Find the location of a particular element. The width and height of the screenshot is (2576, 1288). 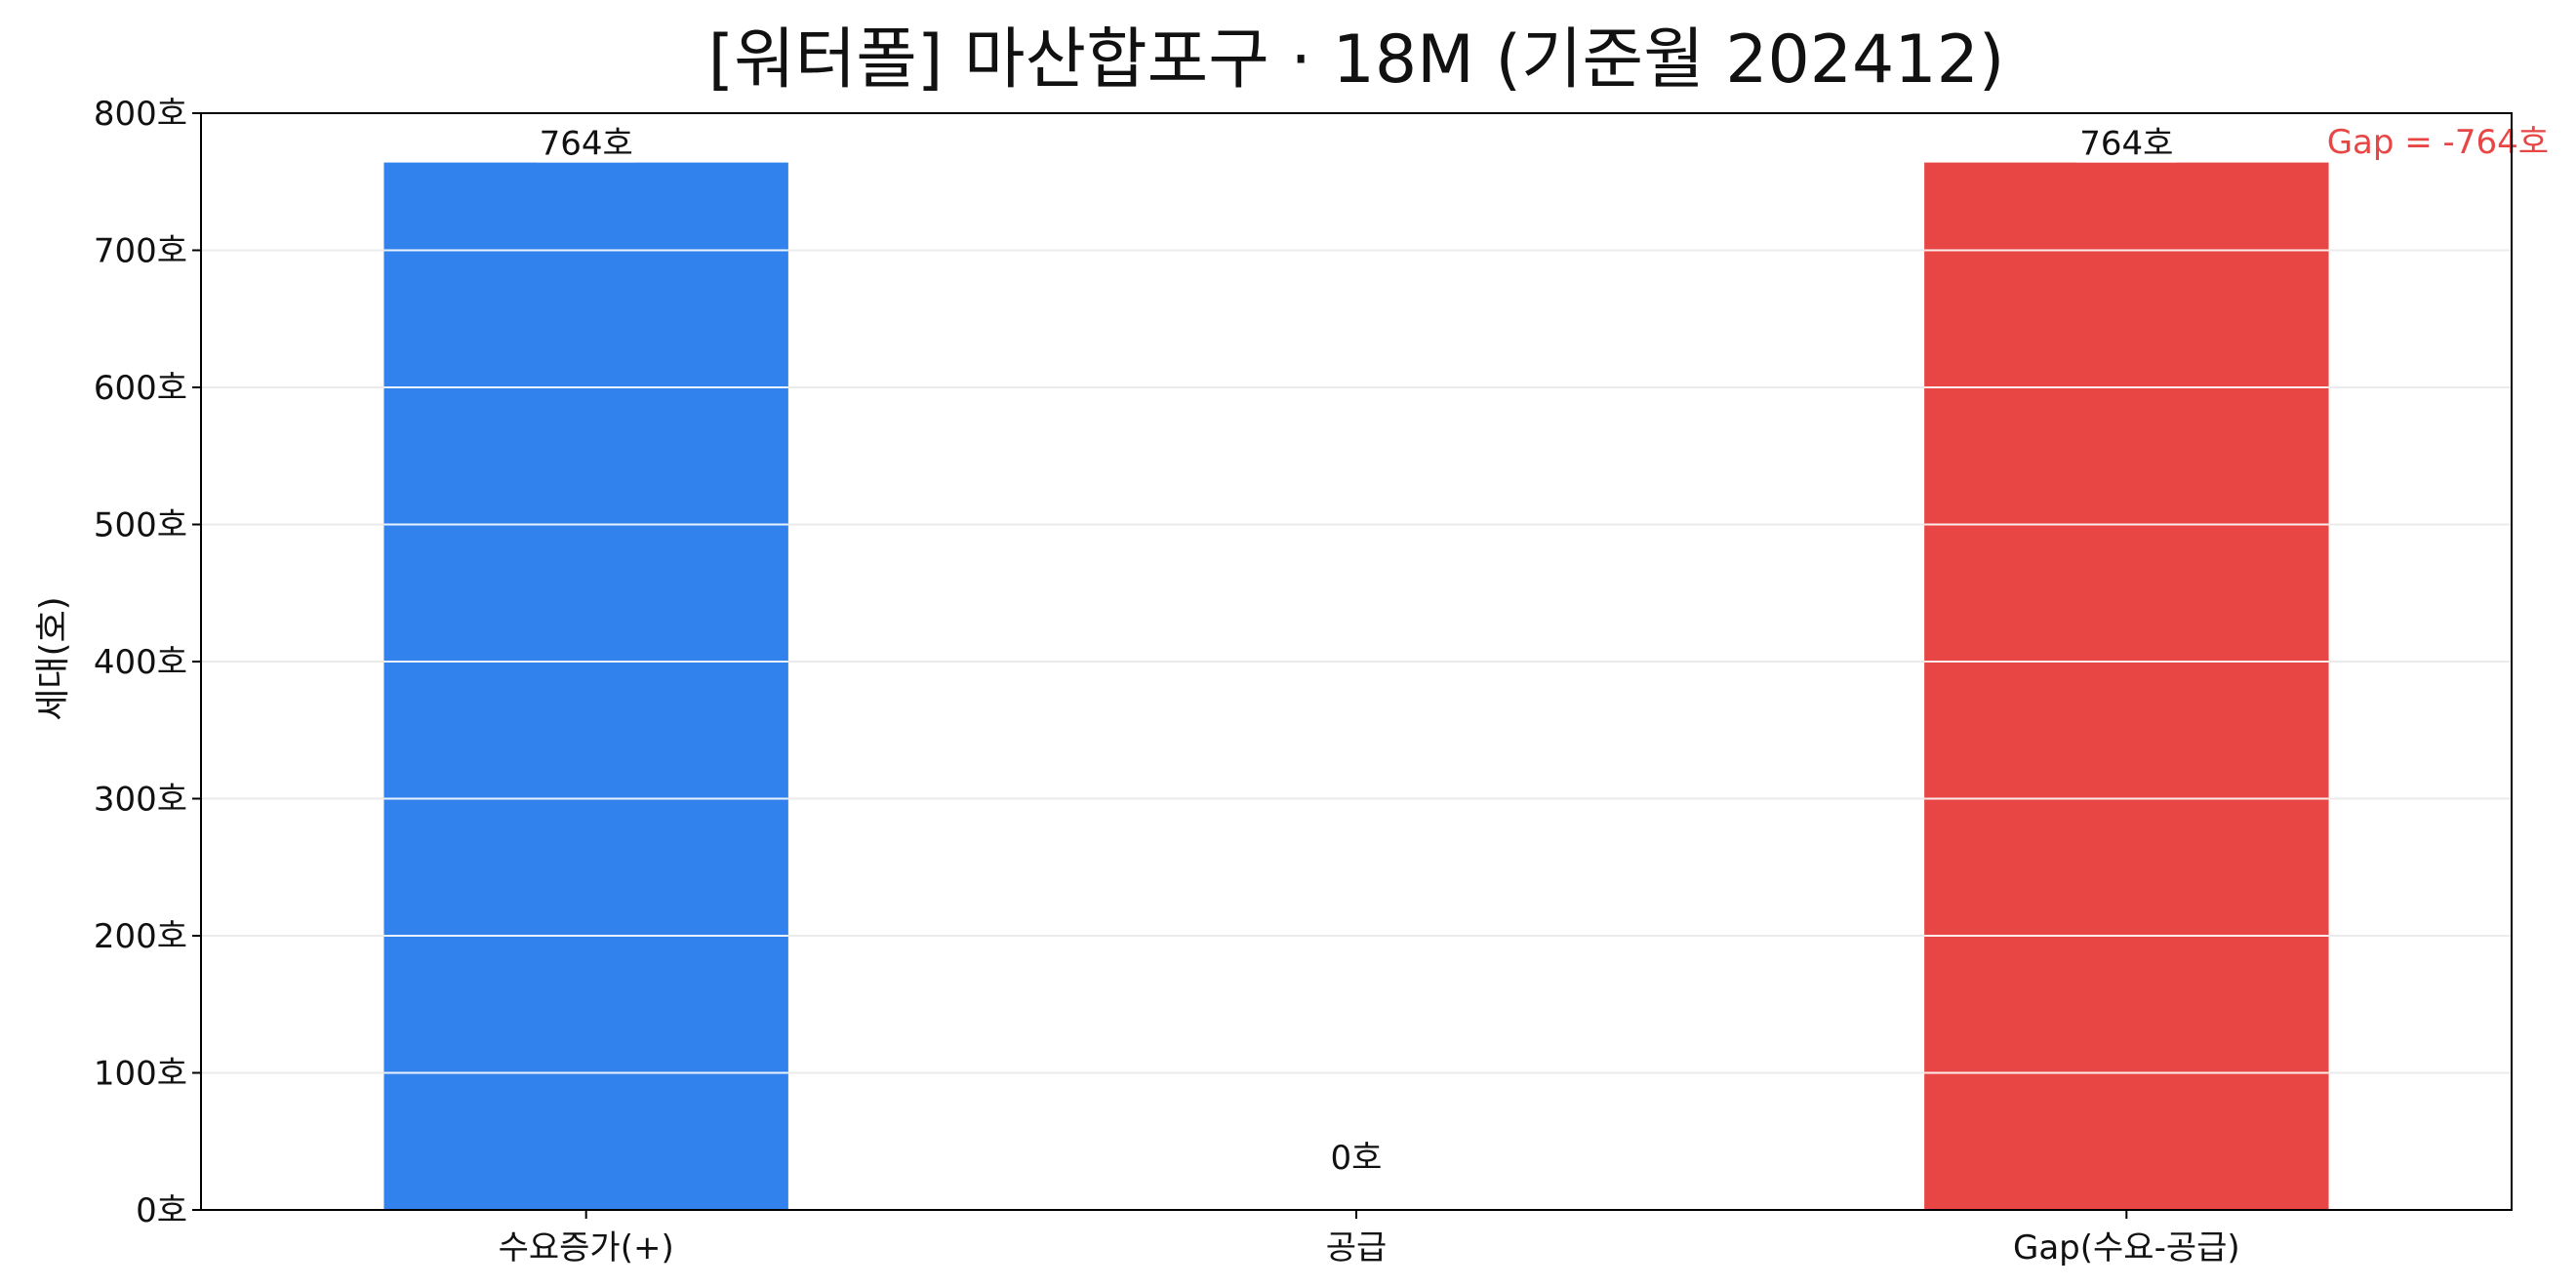

gap-annotation: Gap = -764호 is located at coordinates (2438, 142).